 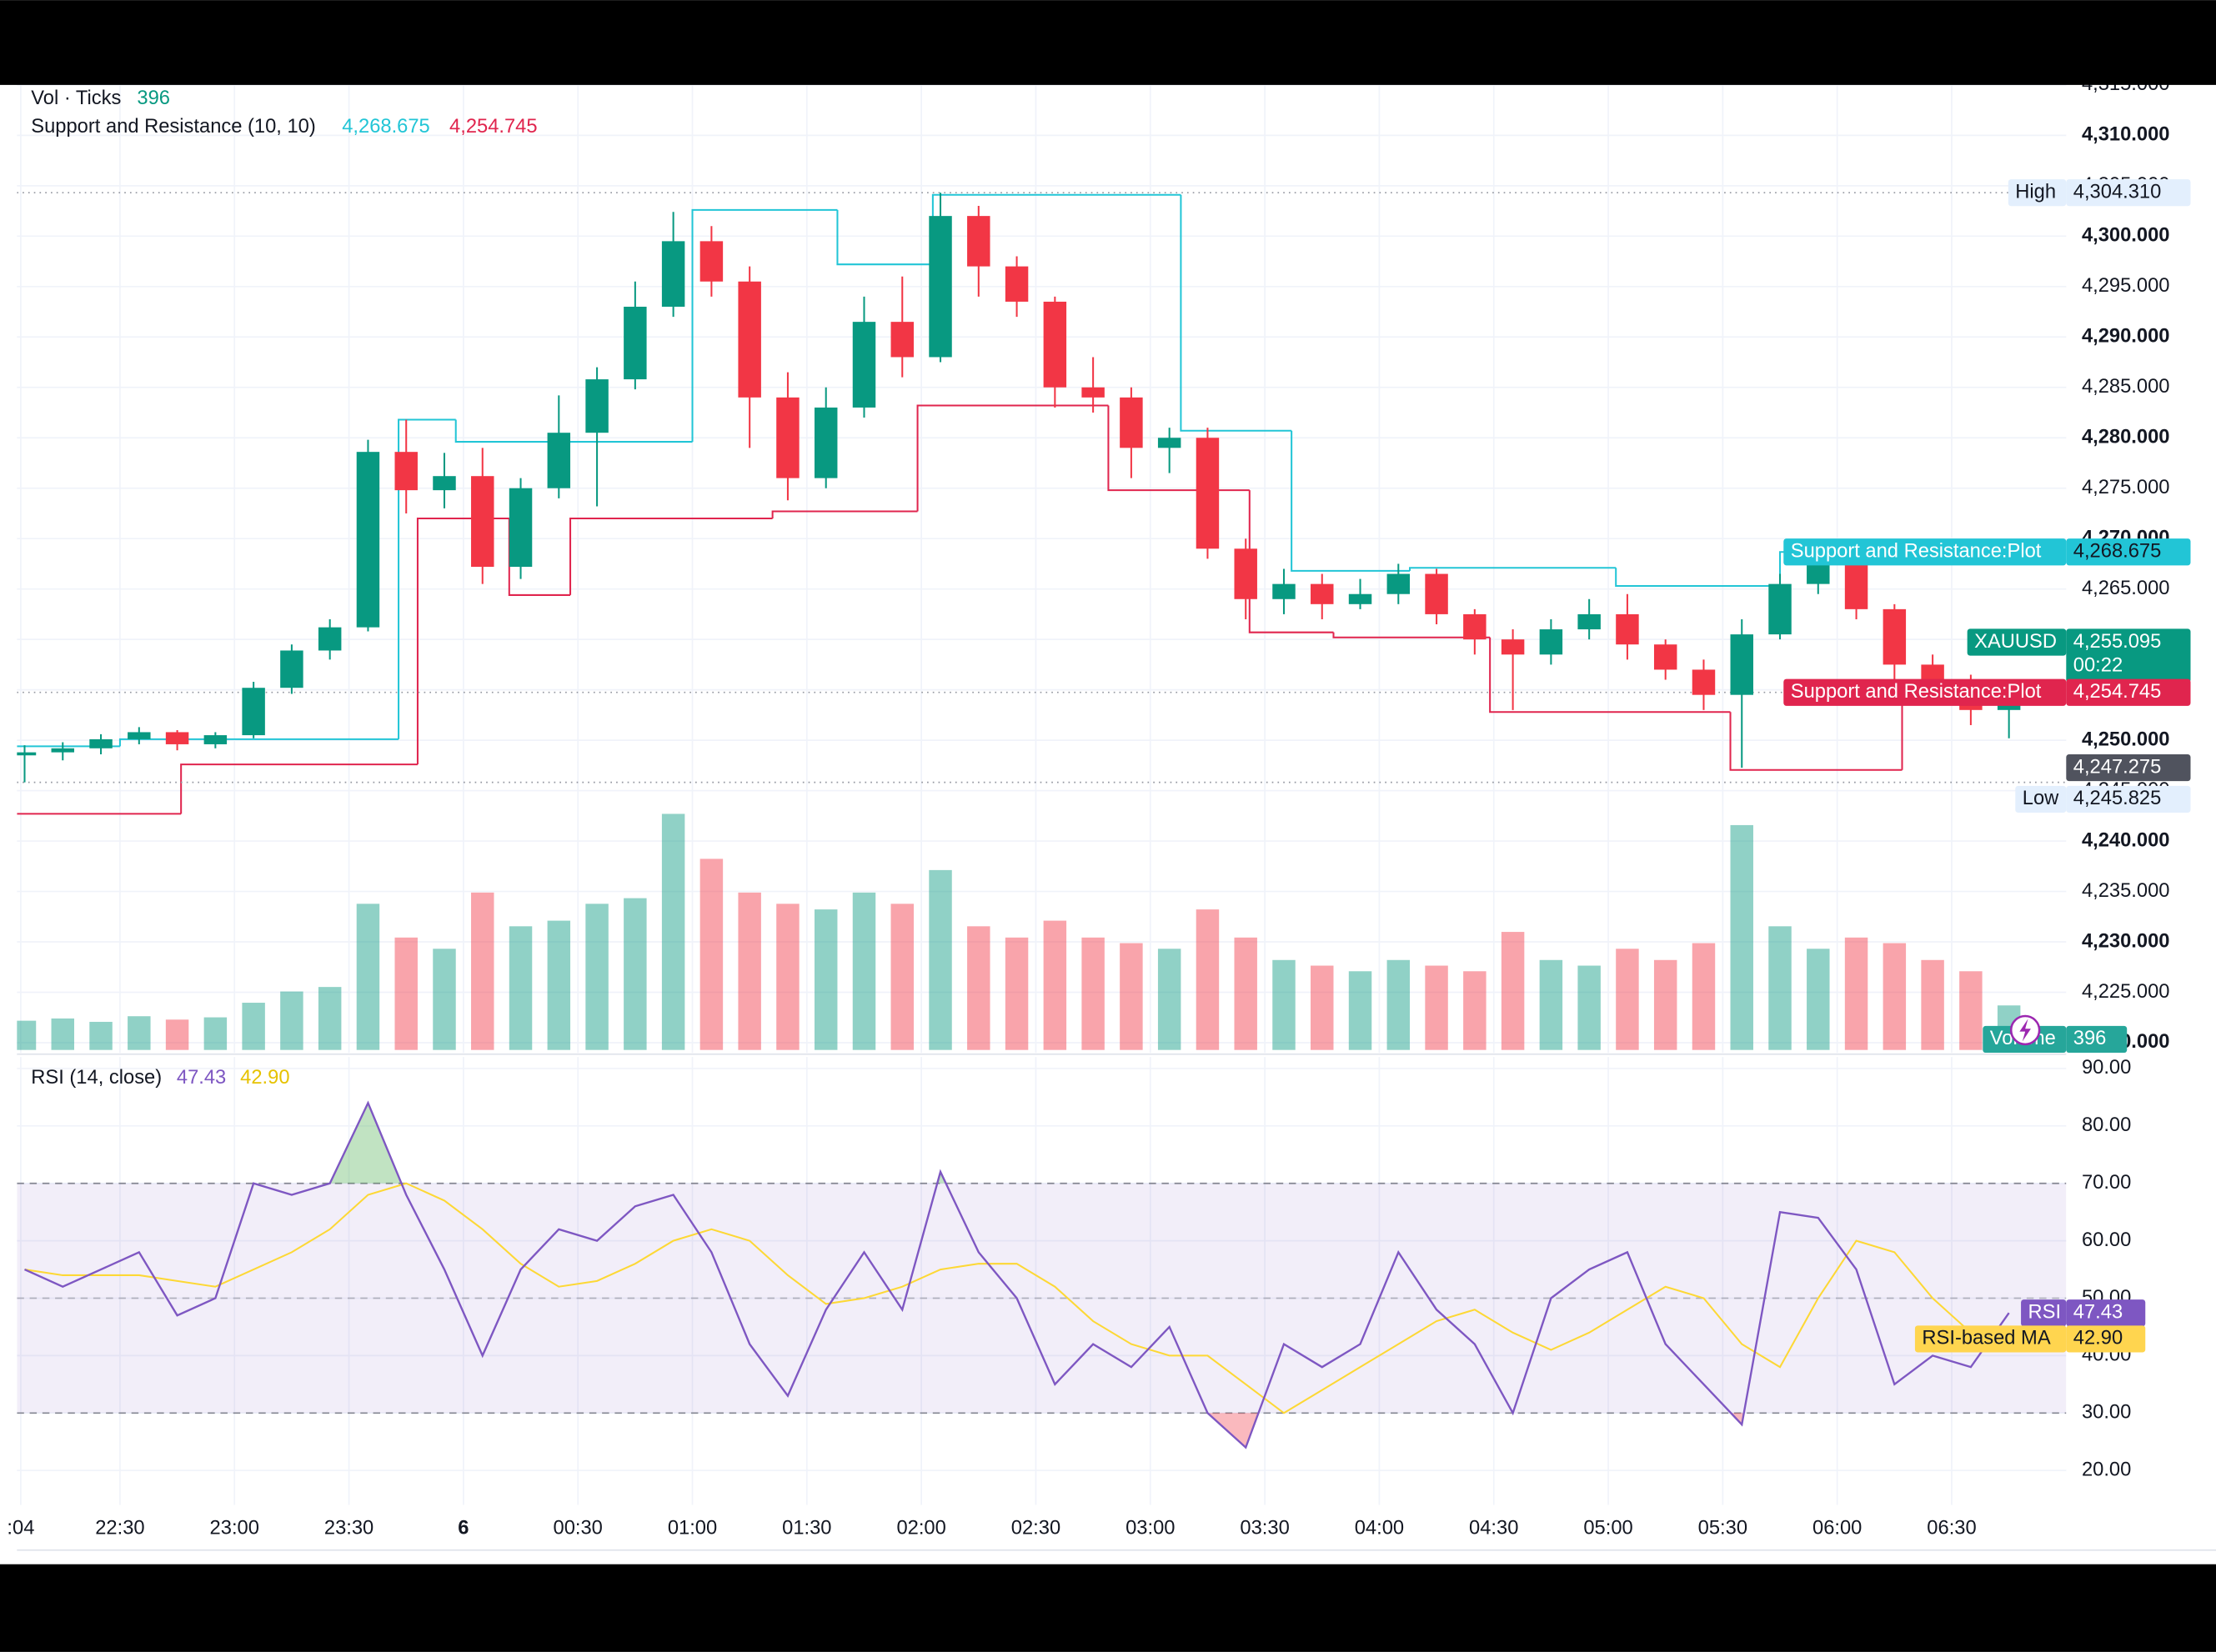 What do you see at coordinates (920, 1528) in the screenshot?
I see `x-tick-label: 02:00` at bounding box center [920, 1528].